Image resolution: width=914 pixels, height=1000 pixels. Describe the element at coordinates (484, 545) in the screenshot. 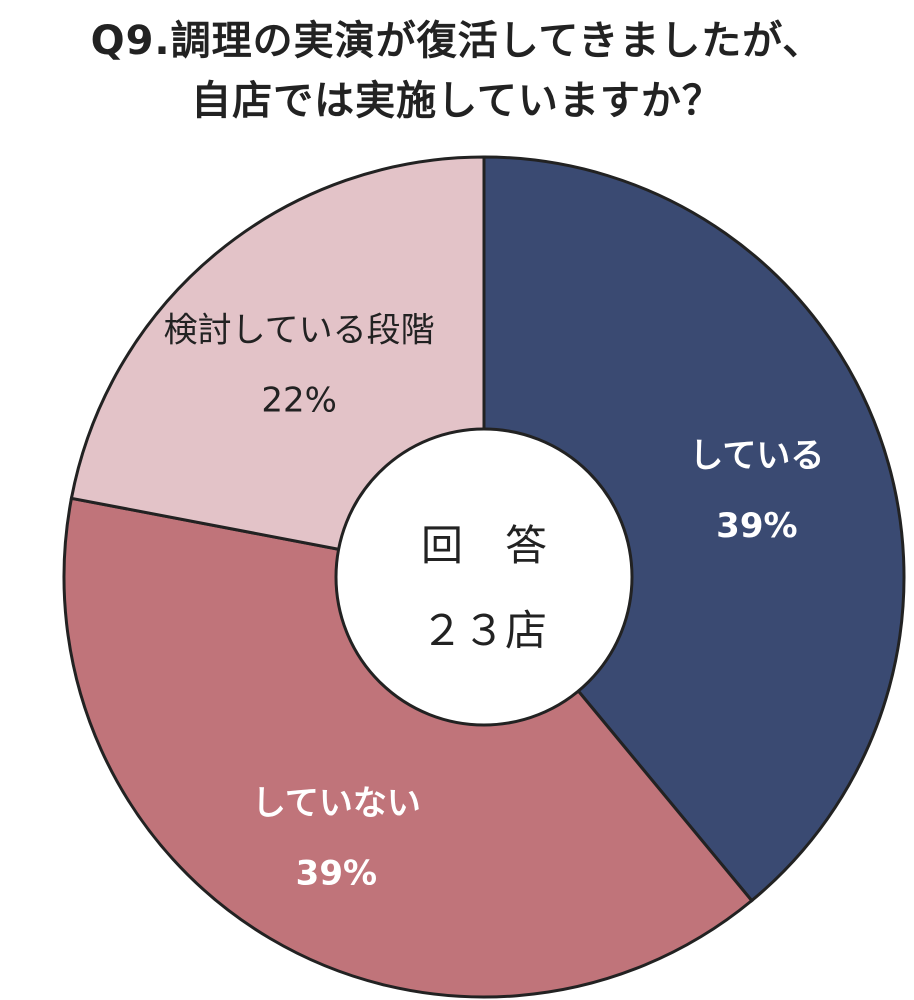

I see `center-label-line-1: 回 答` at that location.